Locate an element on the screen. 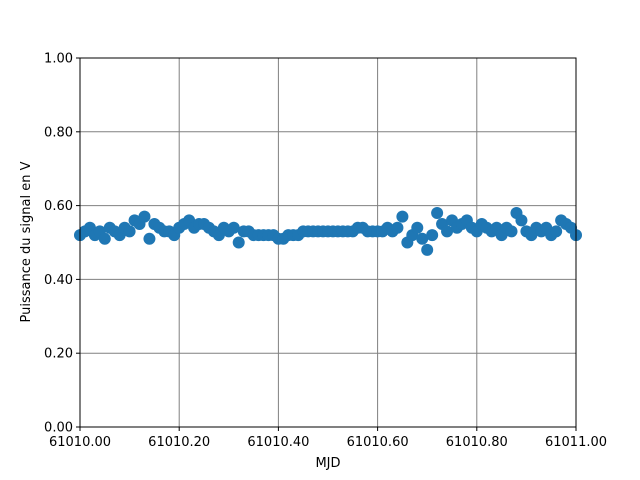 The image size is (640, 480). y-tick-label: 0.80 is located at coordinates (58, 132).